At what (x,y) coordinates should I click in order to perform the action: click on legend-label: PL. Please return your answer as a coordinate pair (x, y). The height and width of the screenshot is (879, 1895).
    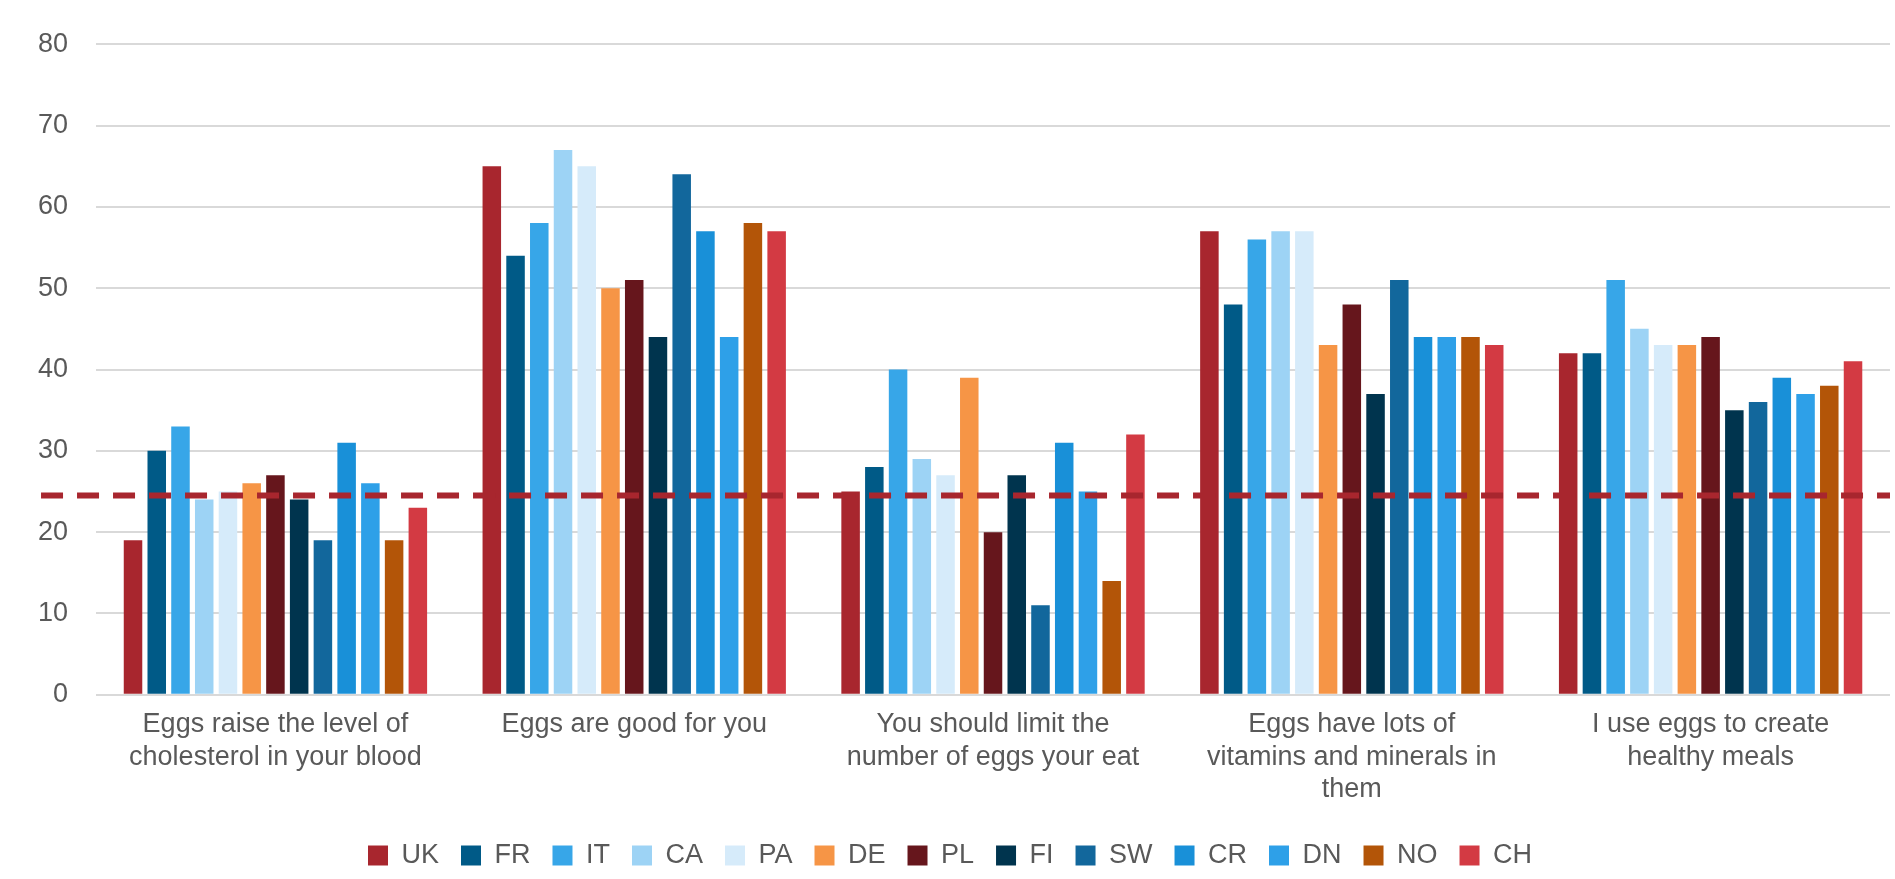
    Looking at the image, I should click on (958, 853).